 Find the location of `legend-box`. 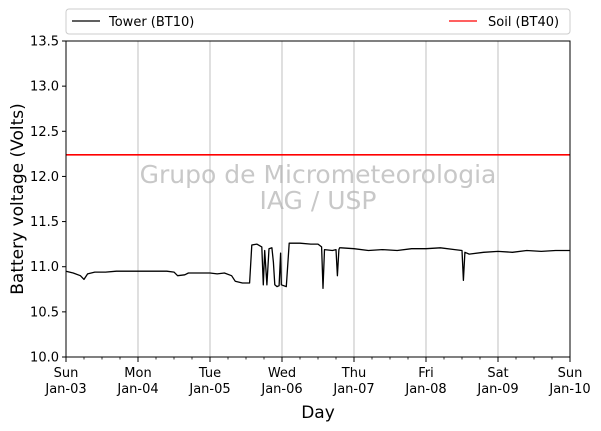

legend-box is located at coordinates (318, 21).